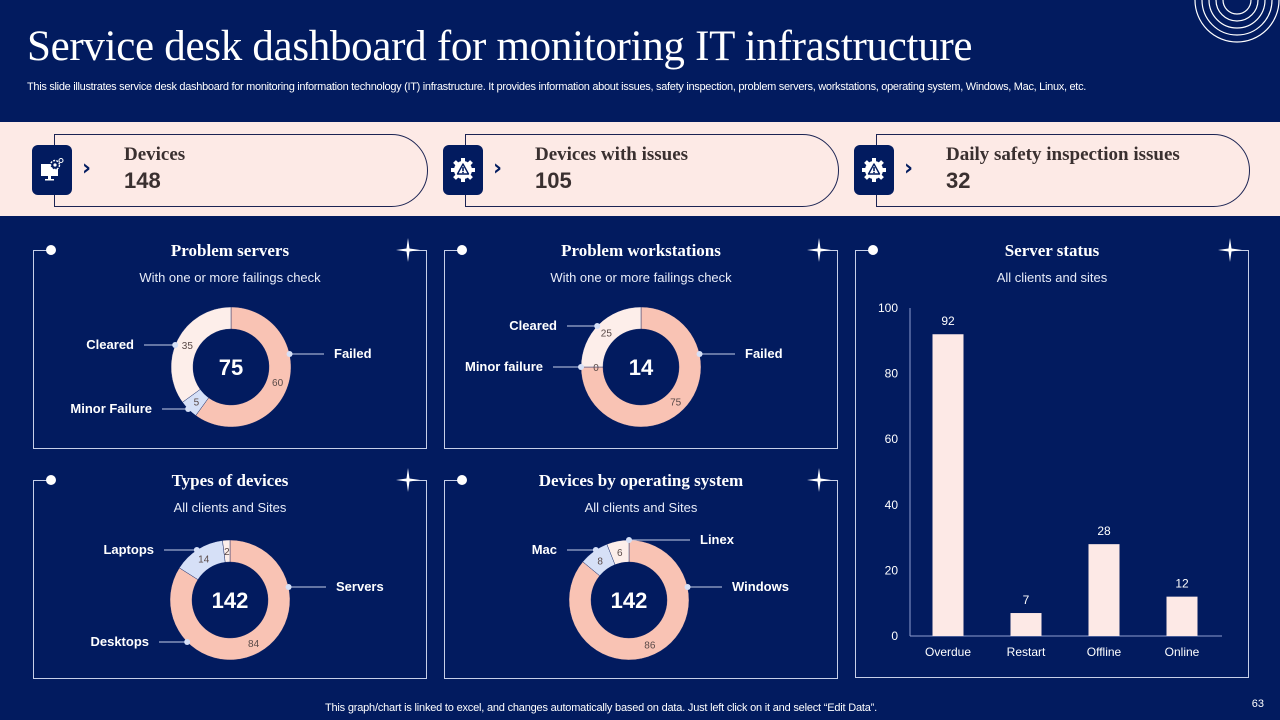  I want to click on donut-chart-problem-servers: 60 5 35 75 Failed Minor Failure Cleared, so click(231, 349).